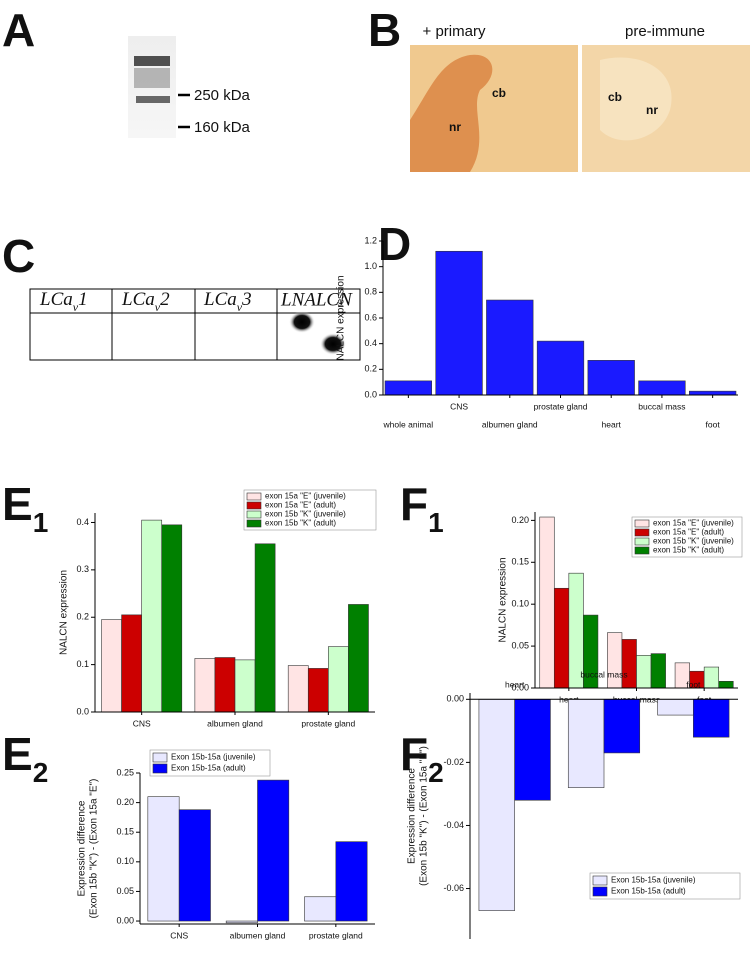  Describe the element at coordinates (82, 848) in the screenshot. I see `y-axis-label: Expression difference` at that location.